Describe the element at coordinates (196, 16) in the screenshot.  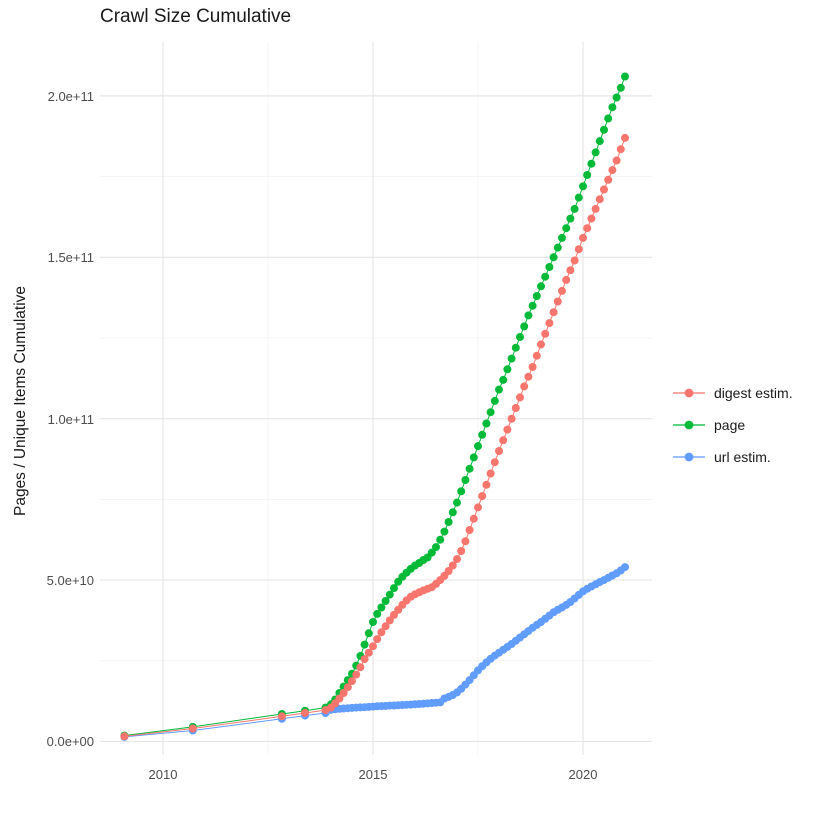
I see `chart-title: Crawl Size Cumulative` at that location.